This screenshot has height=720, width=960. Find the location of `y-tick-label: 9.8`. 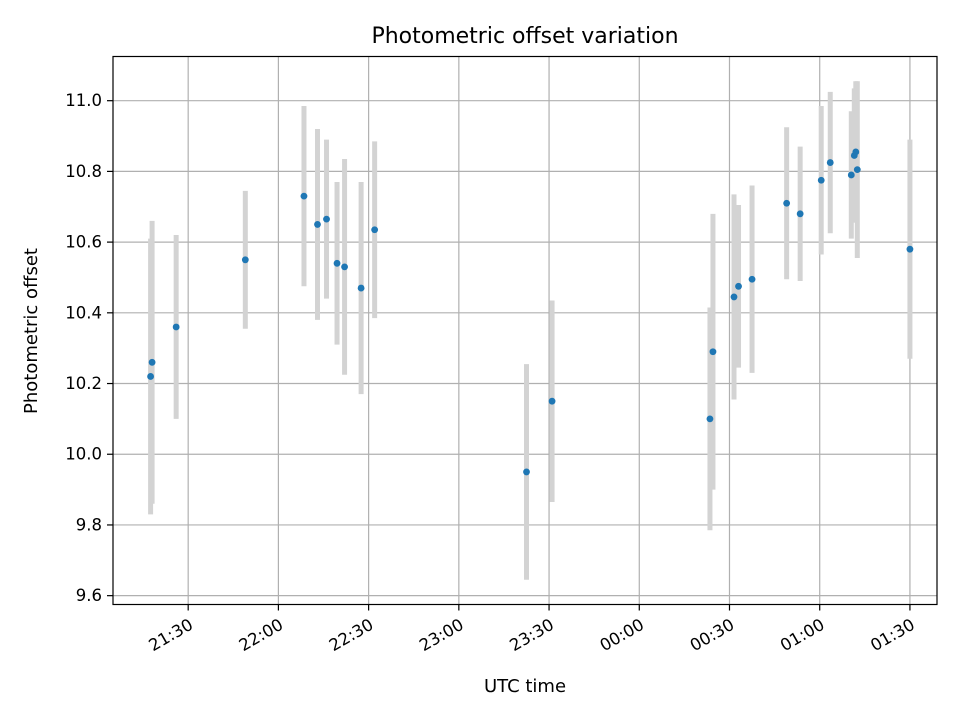

y-tick-label: 9.8 is located at coordinates (89, 524).